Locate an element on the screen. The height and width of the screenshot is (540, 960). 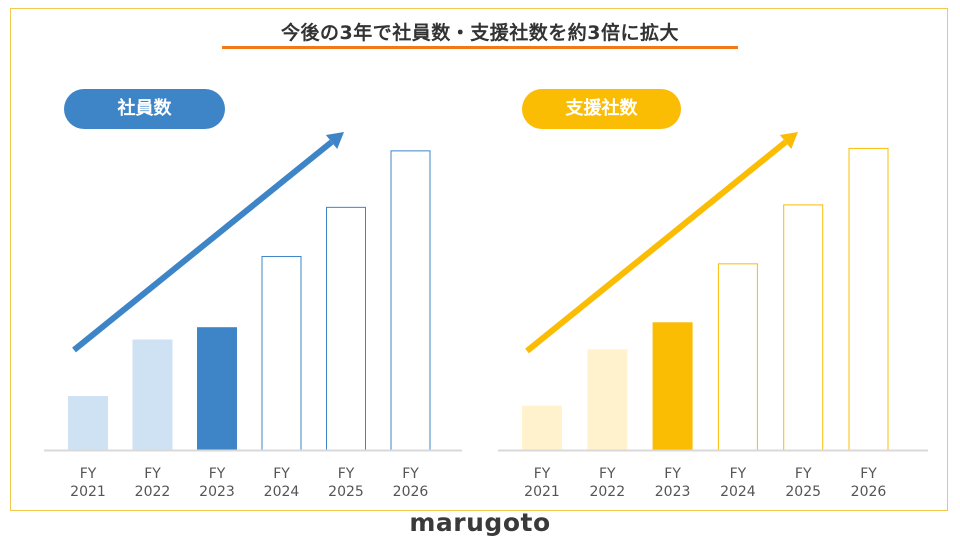
title-underline is located at coordinates (480, 47).